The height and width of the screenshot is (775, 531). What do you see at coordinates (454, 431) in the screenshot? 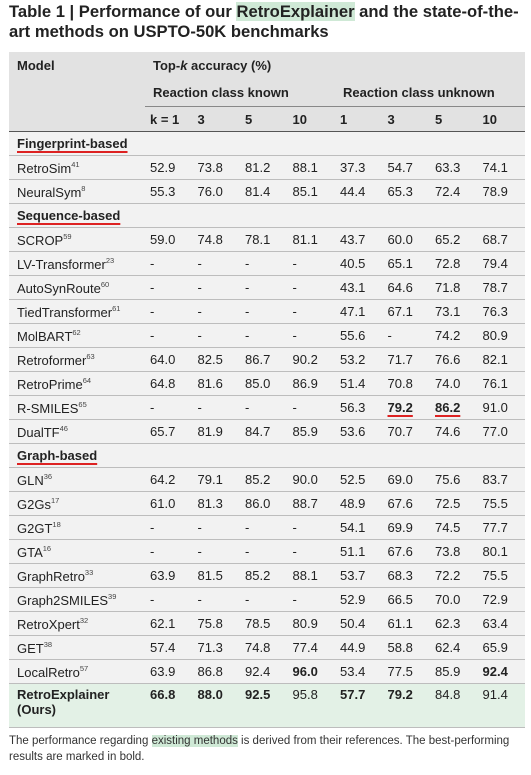
I see `value-cell: 74.6` at bounding box center [454, 431].